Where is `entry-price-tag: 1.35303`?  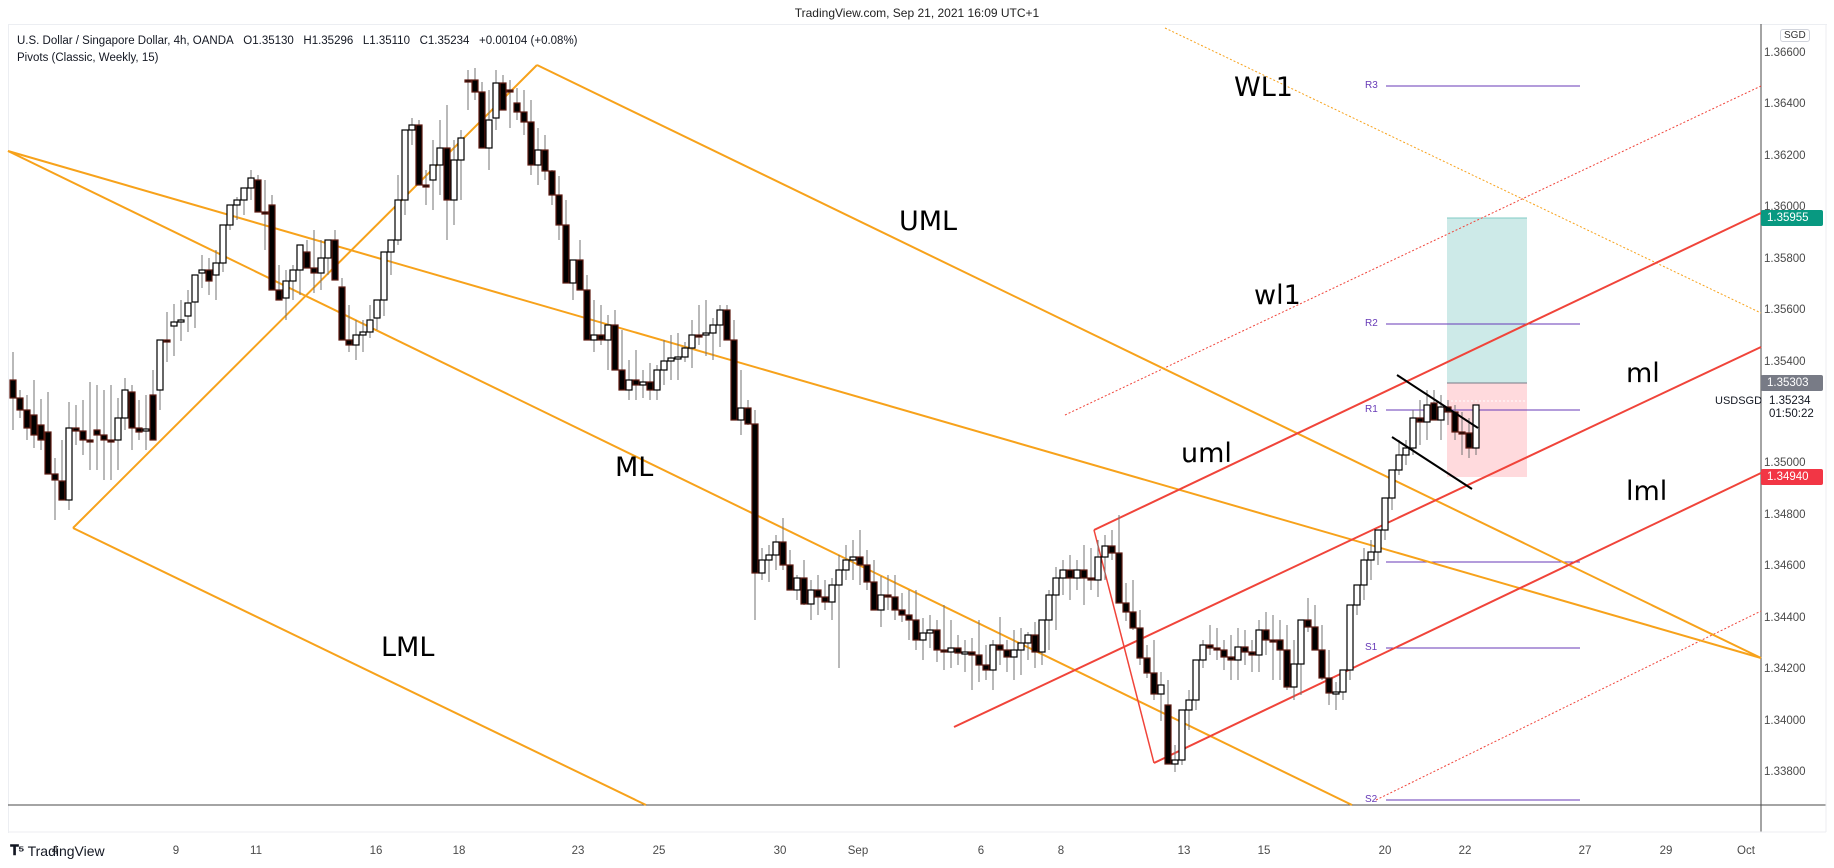 entry-price-tag: 1.35303 is located at coordinates (1792, 383).